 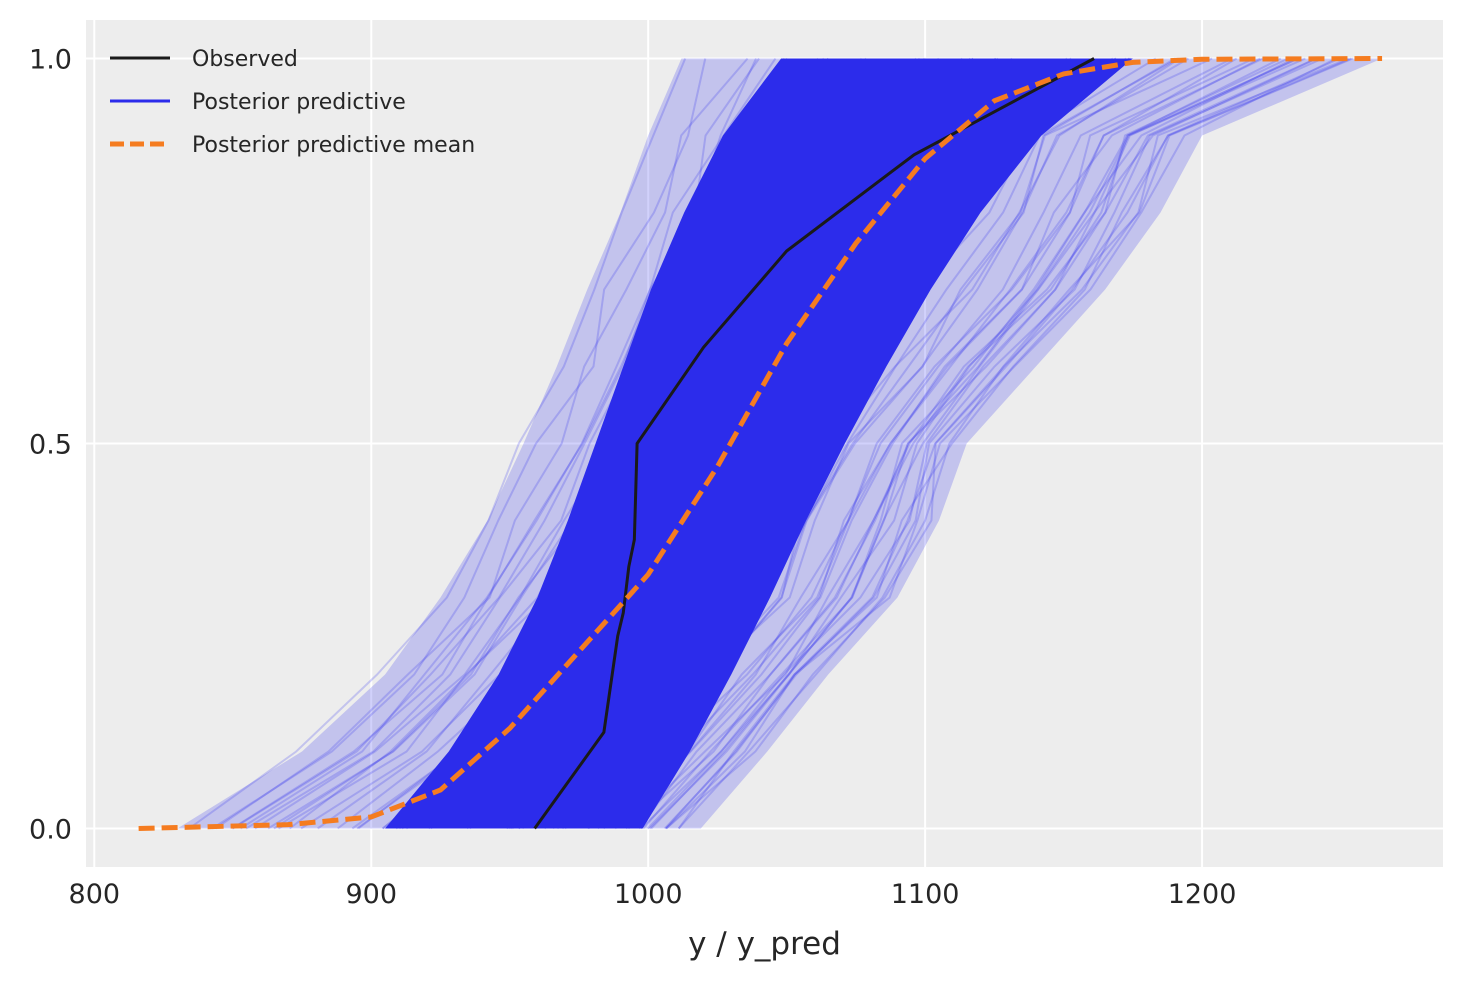 What do you see at coordinates (925, 894) in the screenshot?
I see `x-tick-label: 1100` at bounding box center [925, 894].